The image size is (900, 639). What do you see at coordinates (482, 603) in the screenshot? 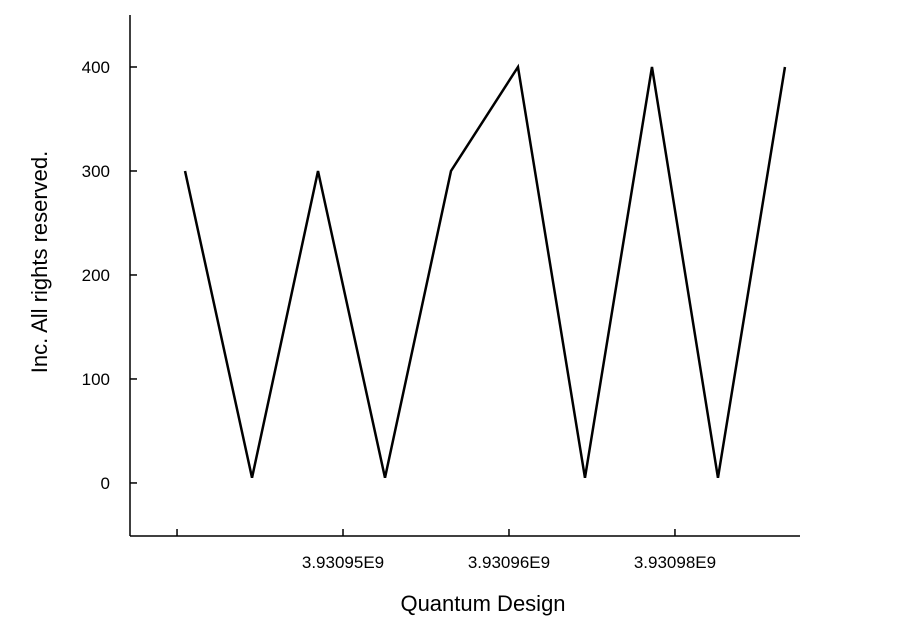
I see `x-axis-label: Quantum Design` at bounding box center [482, 603].